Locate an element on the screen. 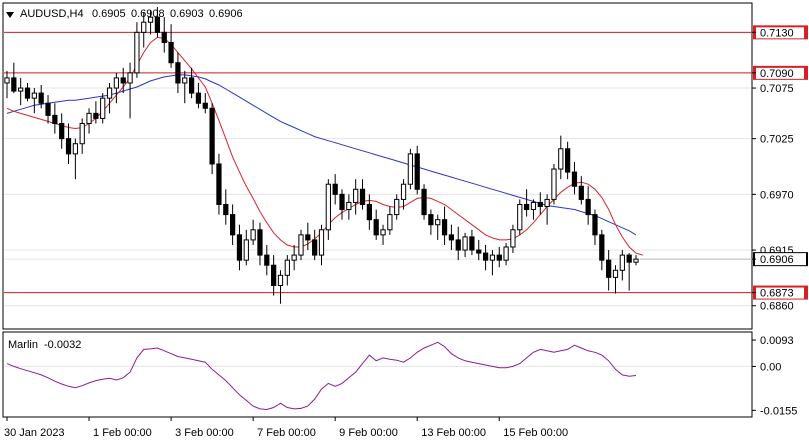 The image size is (809, 443). triangle-down-icon is located at coordinates (10, 15).